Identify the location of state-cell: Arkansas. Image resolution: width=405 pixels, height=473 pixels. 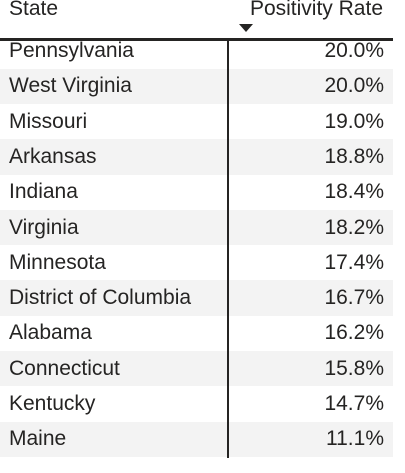
(53, 156).